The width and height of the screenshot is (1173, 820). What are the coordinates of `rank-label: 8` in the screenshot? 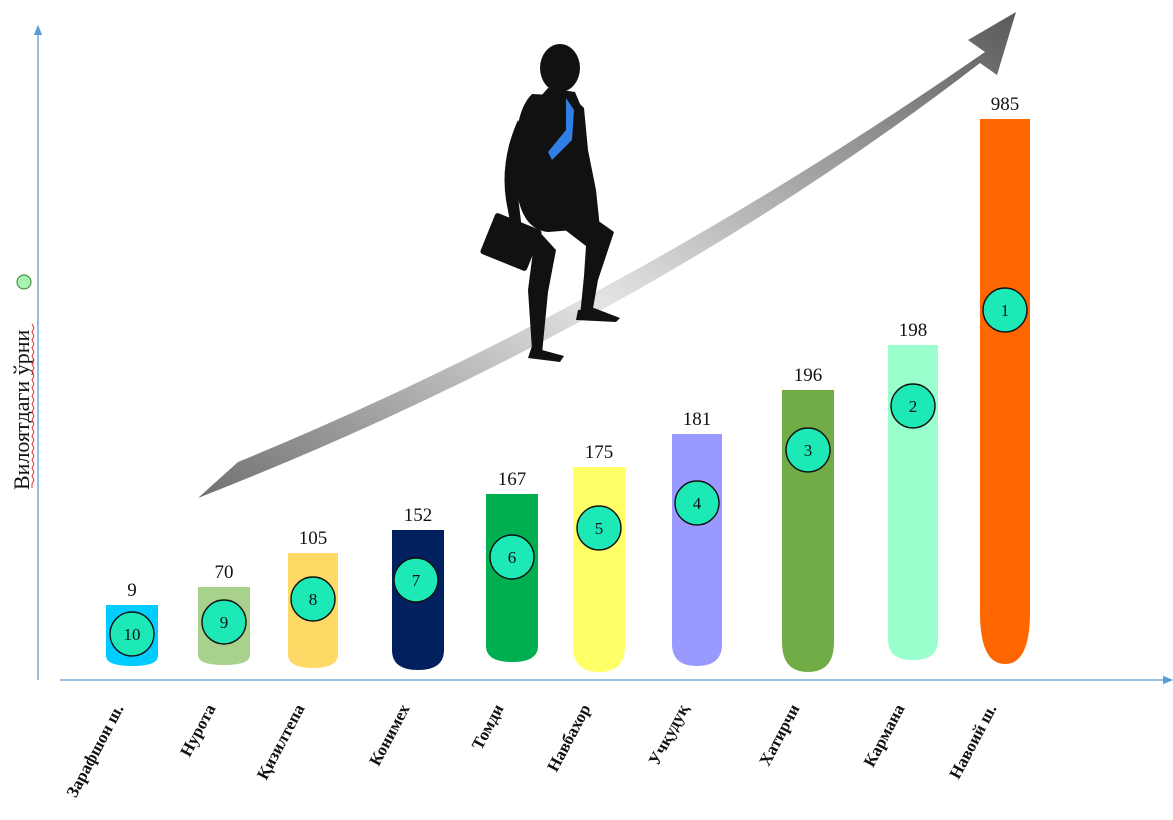 It's located at (313, 599).